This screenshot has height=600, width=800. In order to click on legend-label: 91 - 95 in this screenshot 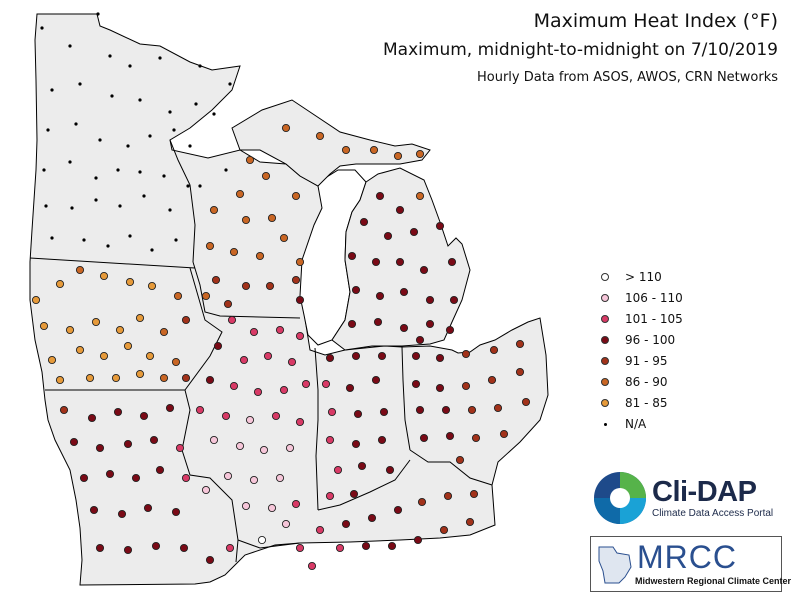, I will do `click(646, 361)`.